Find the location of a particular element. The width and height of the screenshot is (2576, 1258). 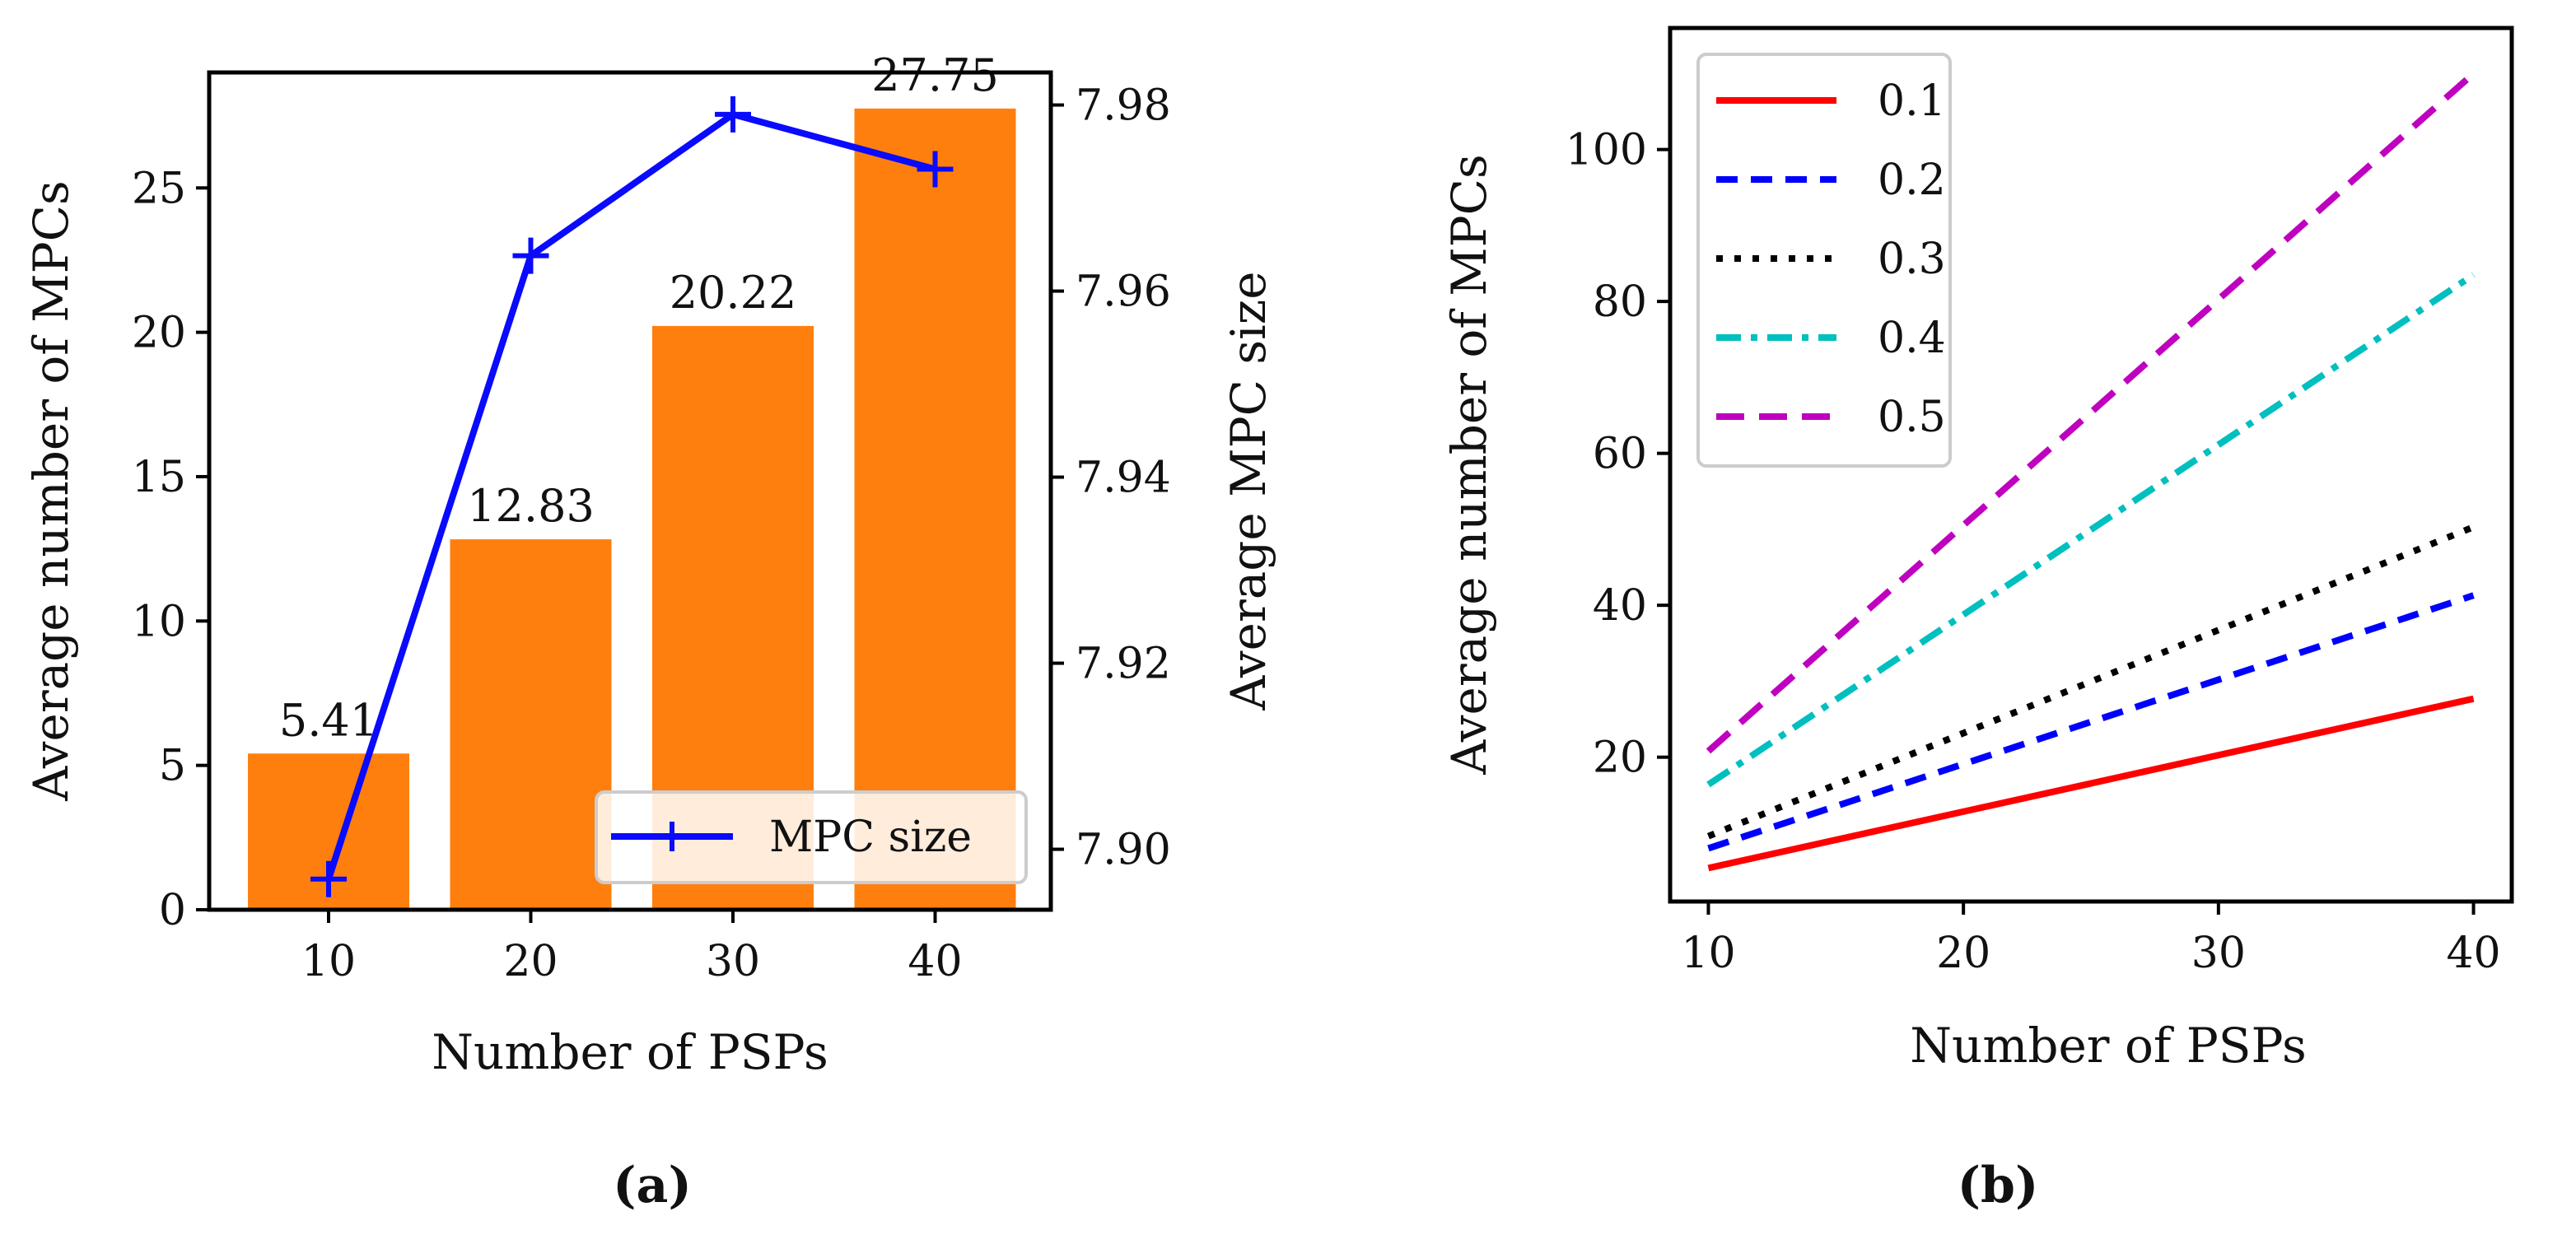

y2-tick-label: 7.96 is located at coordinates (1123, 292).